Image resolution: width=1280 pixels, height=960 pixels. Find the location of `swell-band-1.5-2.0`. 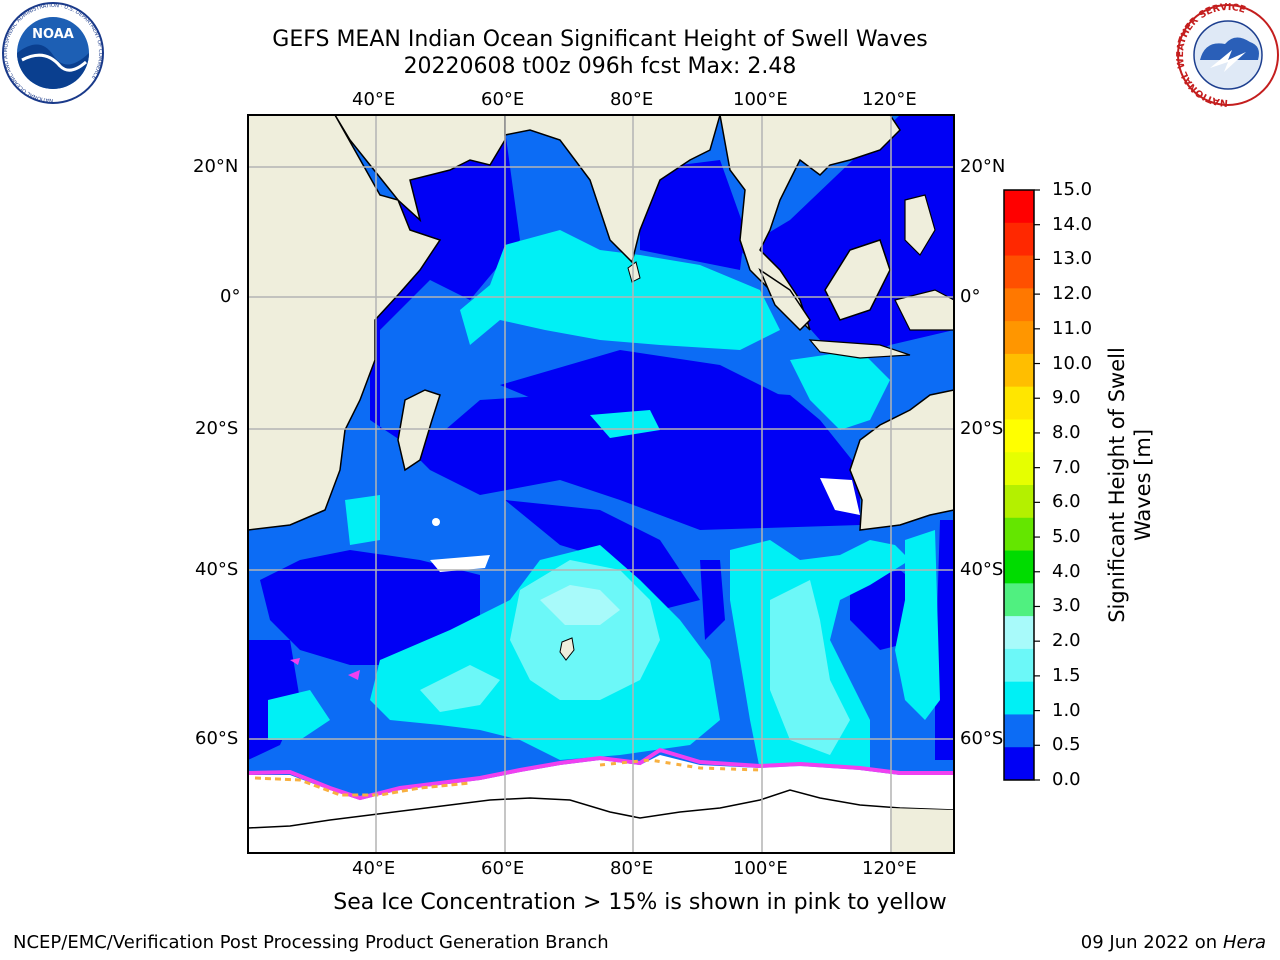

swell-band-1.5-2.0 is located at coordinates (635, 657).